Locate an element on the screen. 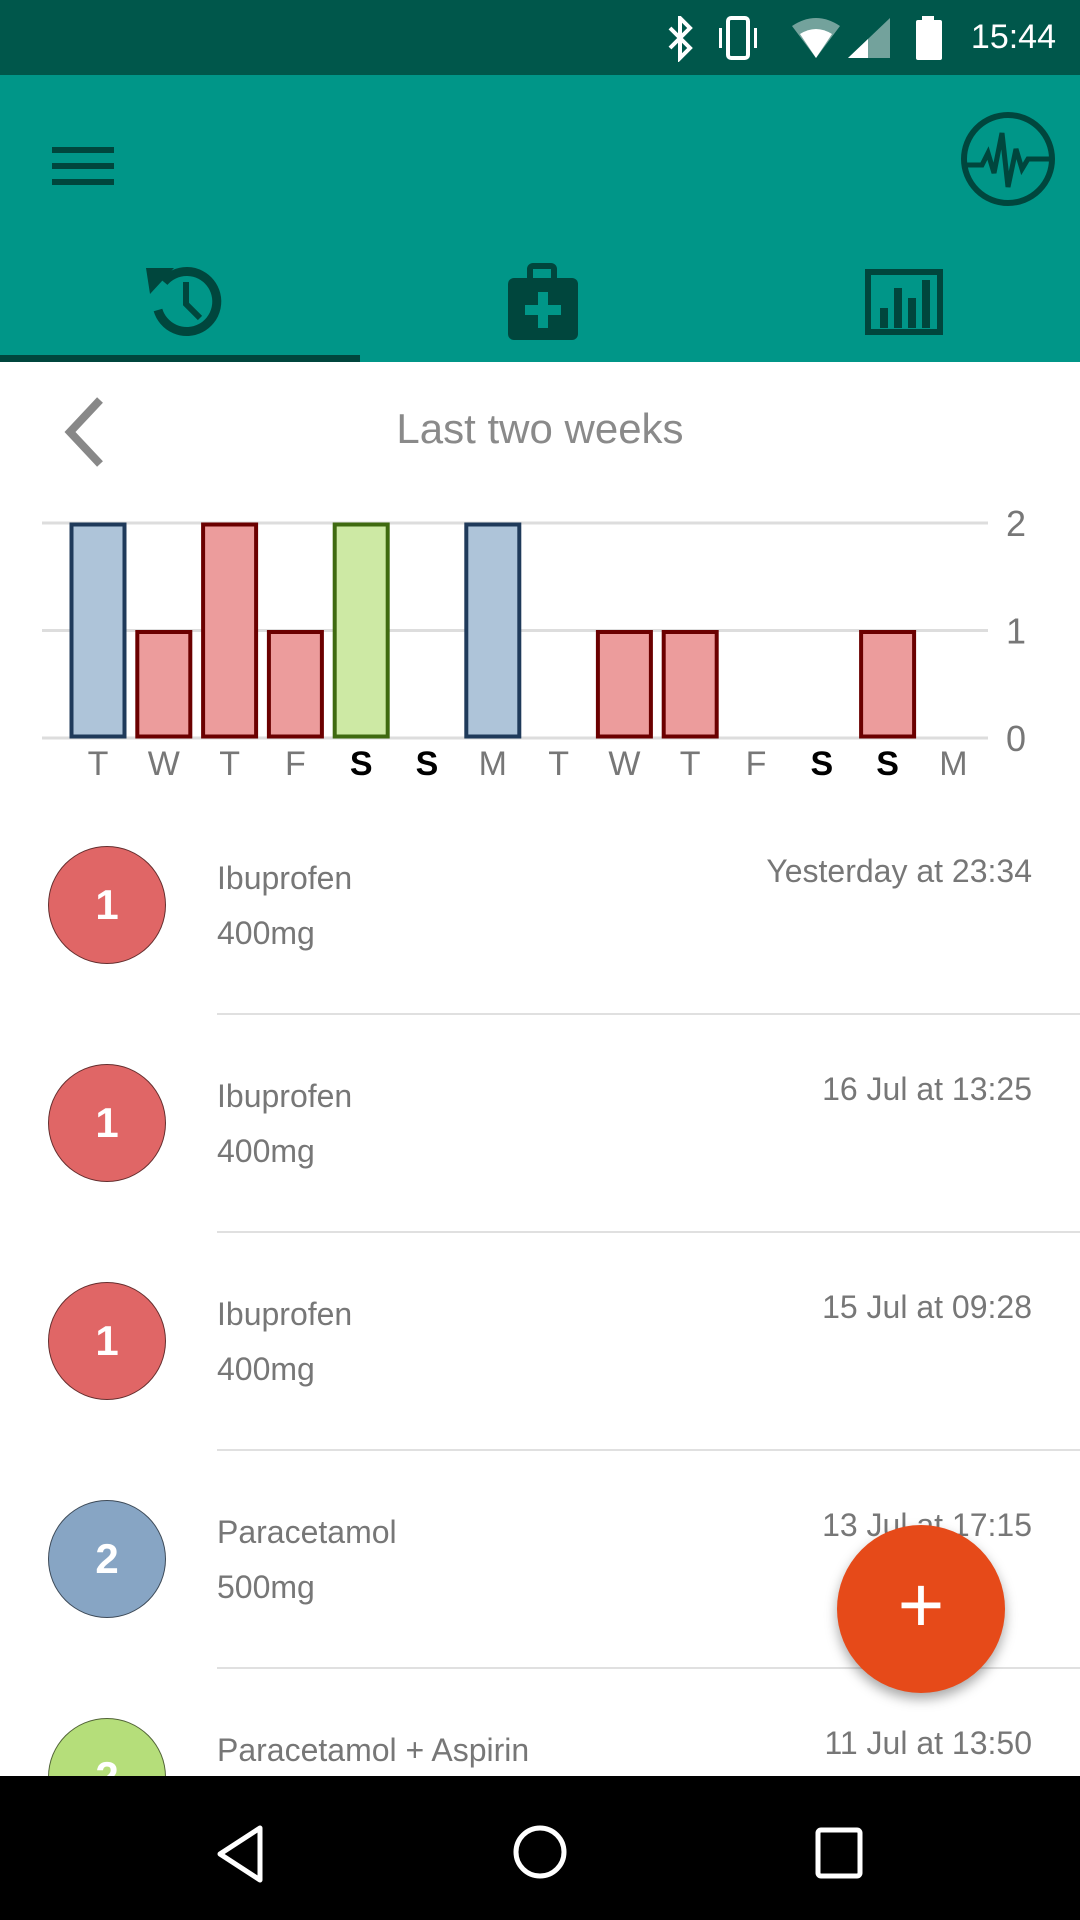  list-item: 1 Ibuprofen 400mg 16 Jul at 13:25 is located at coordinates (540, 1124).